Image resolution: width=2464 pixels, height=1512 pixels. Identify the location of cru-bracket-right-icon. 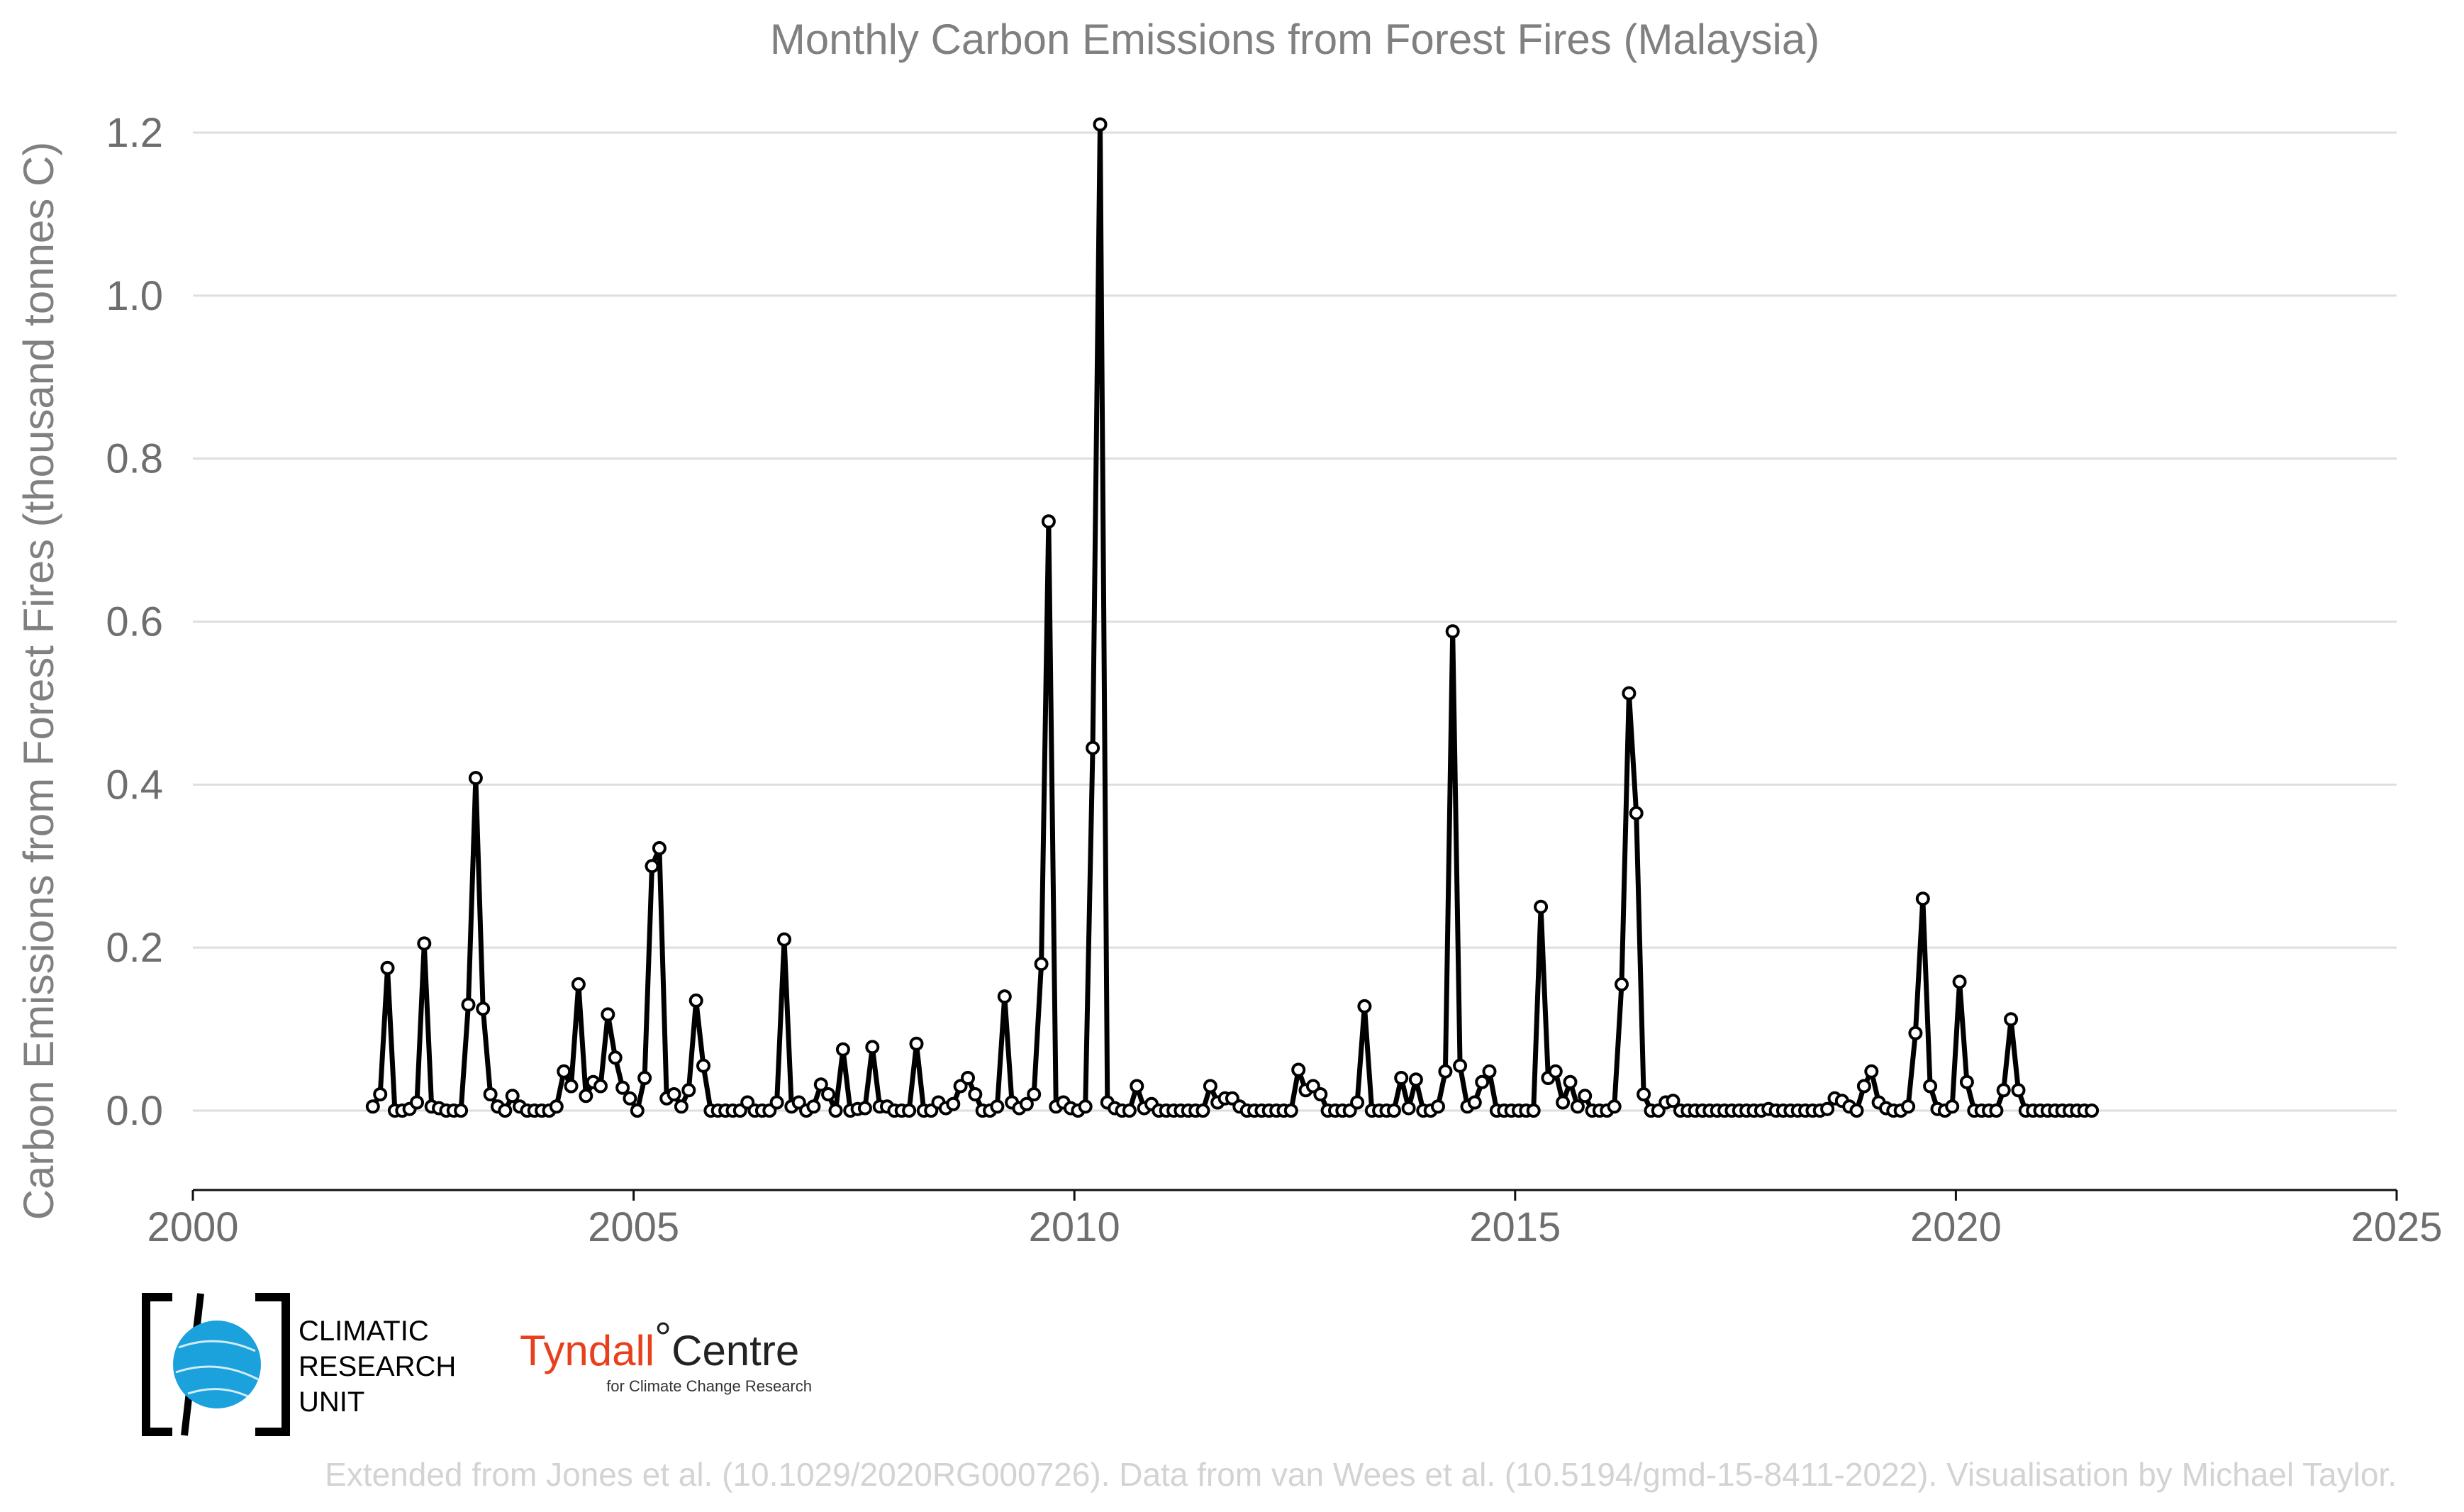
(272, 1364).